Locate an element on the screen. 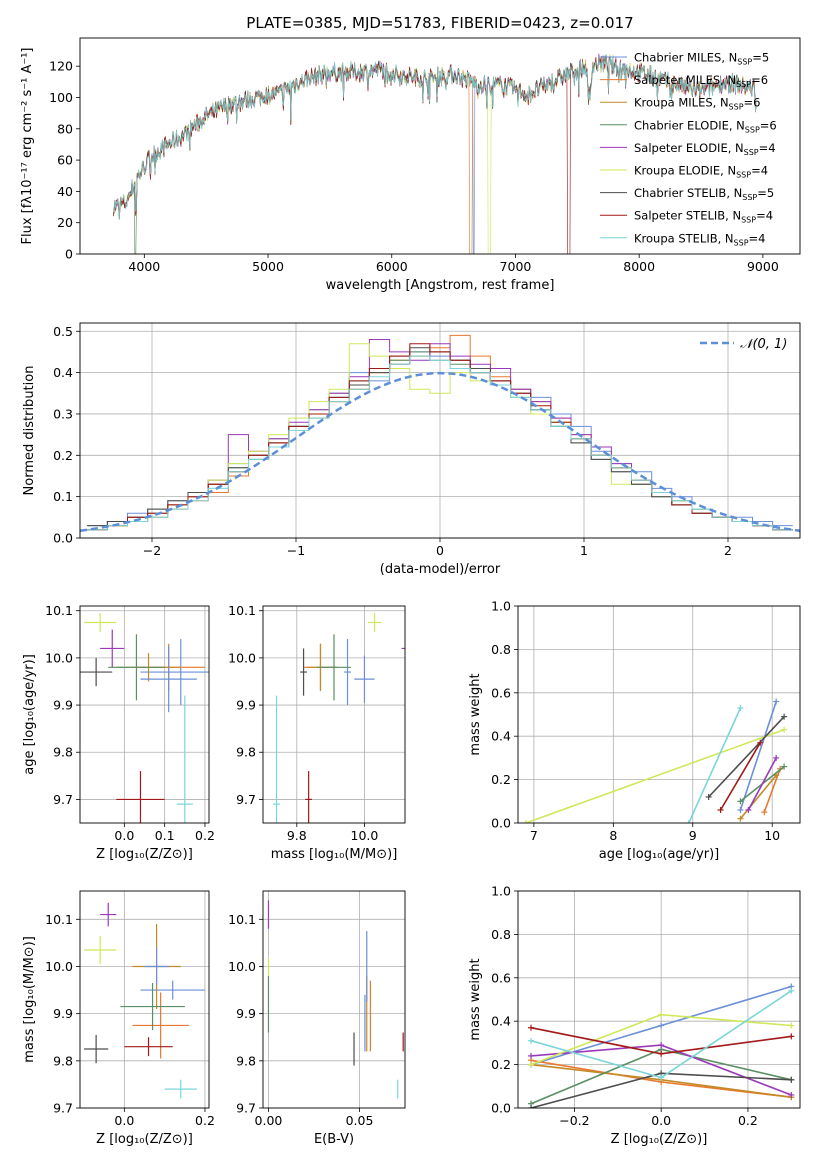  legend-label: Salpeter STELIB, NSSP=4 is located at coordinates (703, 217).